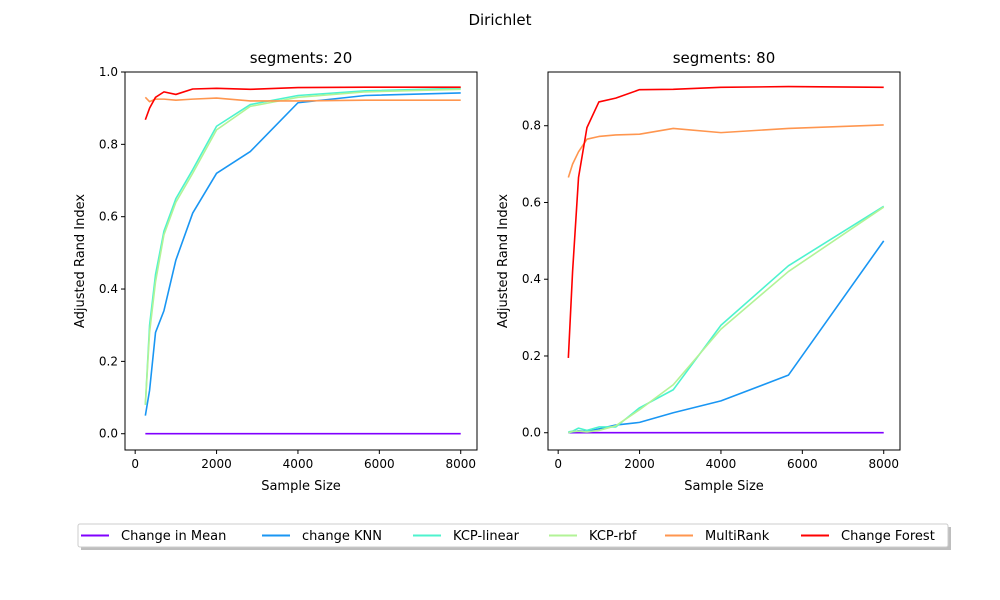 The image size is (1000, 600). Describe the element at coordinates (499, 20) in the screenshot. I see `figure-suptitle: Dirichlet` at that location.